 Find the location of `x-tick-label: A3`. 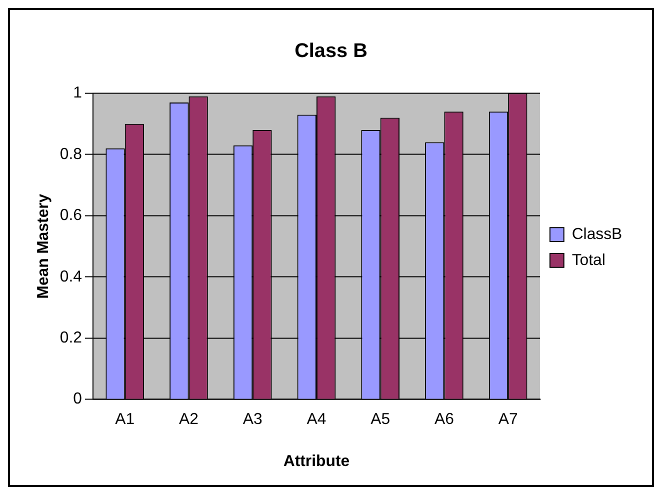

x-tick-label: A3 is located at coordinates (252, 419).